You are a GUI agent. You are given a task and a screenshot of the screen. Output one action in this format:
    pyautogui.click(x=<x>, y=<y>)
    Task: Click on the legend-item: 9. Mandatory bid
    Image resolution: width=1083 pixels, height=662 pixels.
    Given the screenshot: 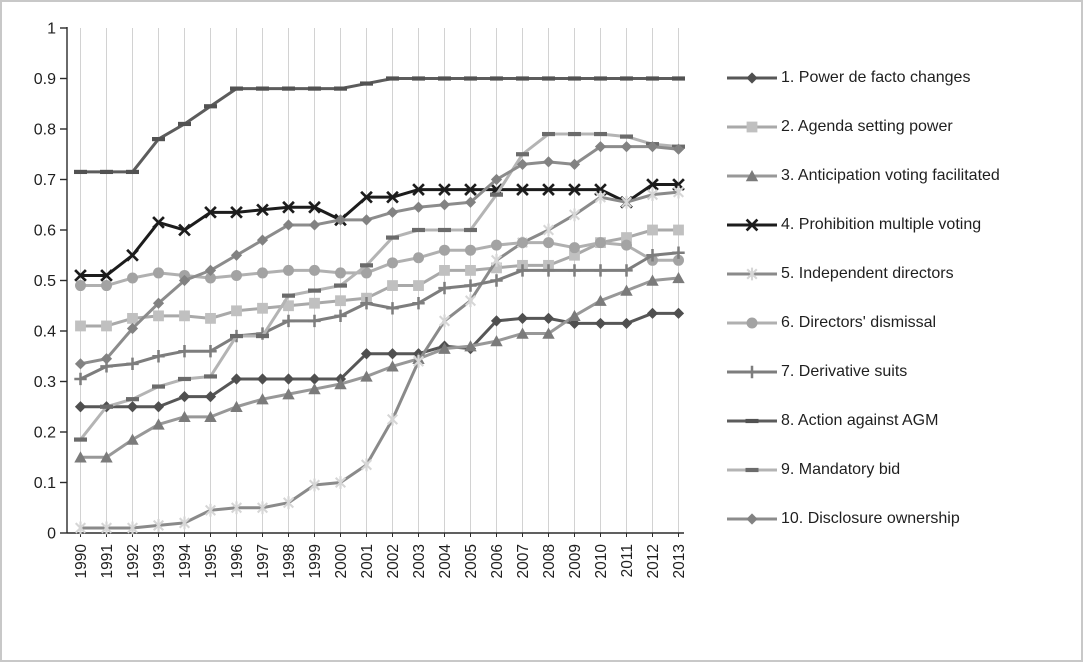 What is the action you would take?
    pyautogui.click(x=812, y=470)
    